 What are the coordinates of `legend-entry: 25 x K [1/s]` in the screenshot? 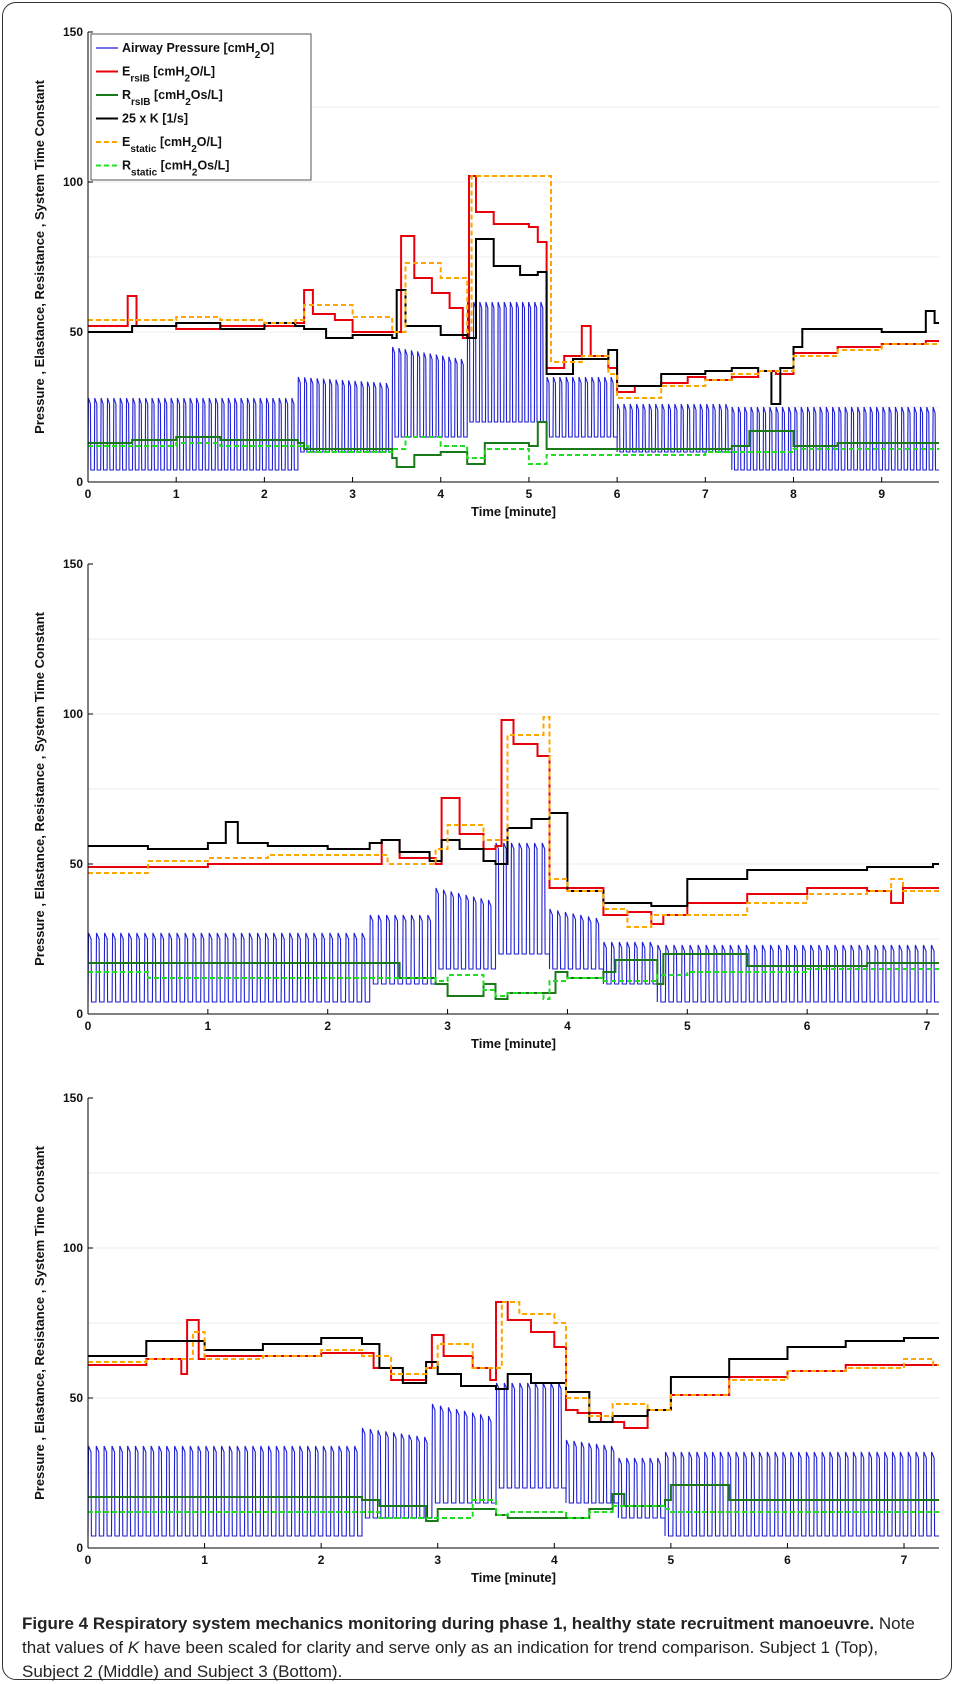 It's located at (155, 119).